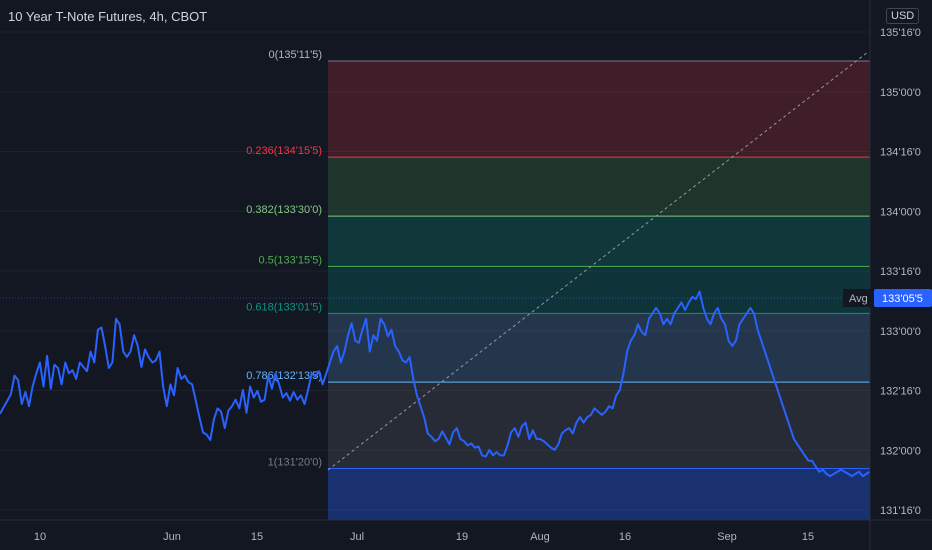 The image size is (932, 550). I want to click on fib-level-label: 1(131'20'0), so click(295, 462).